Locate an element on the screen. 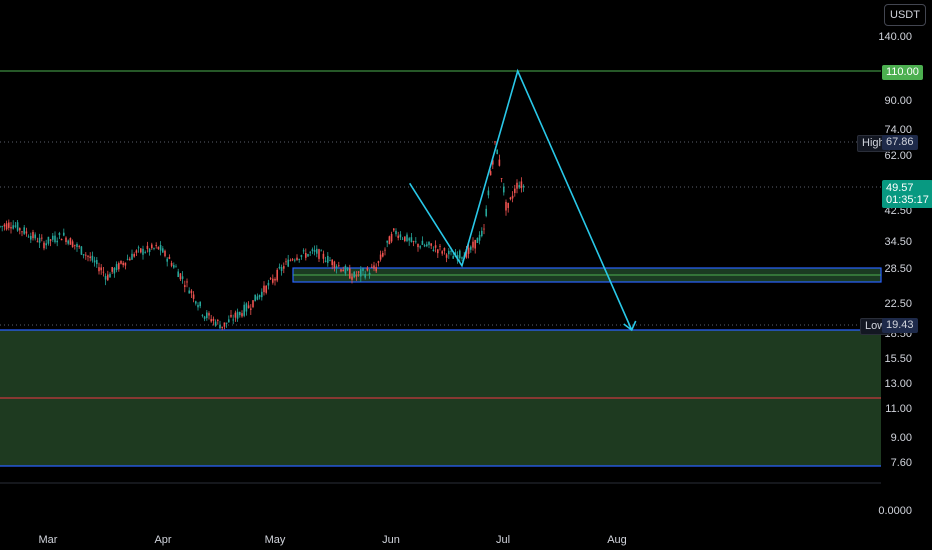 This screenshot has height=550, width=932. price-tick-label: 22.50 is located at coordinates (898, 304).